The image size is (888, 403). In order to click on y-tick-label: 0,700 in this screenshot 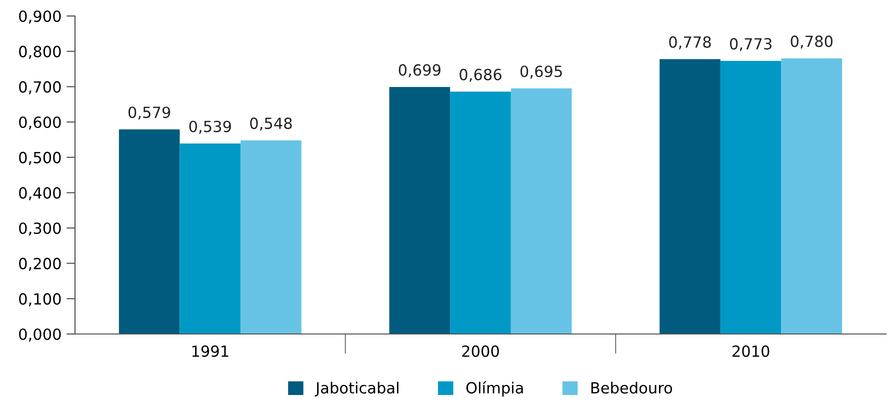, I will do `click(40, 87)`.